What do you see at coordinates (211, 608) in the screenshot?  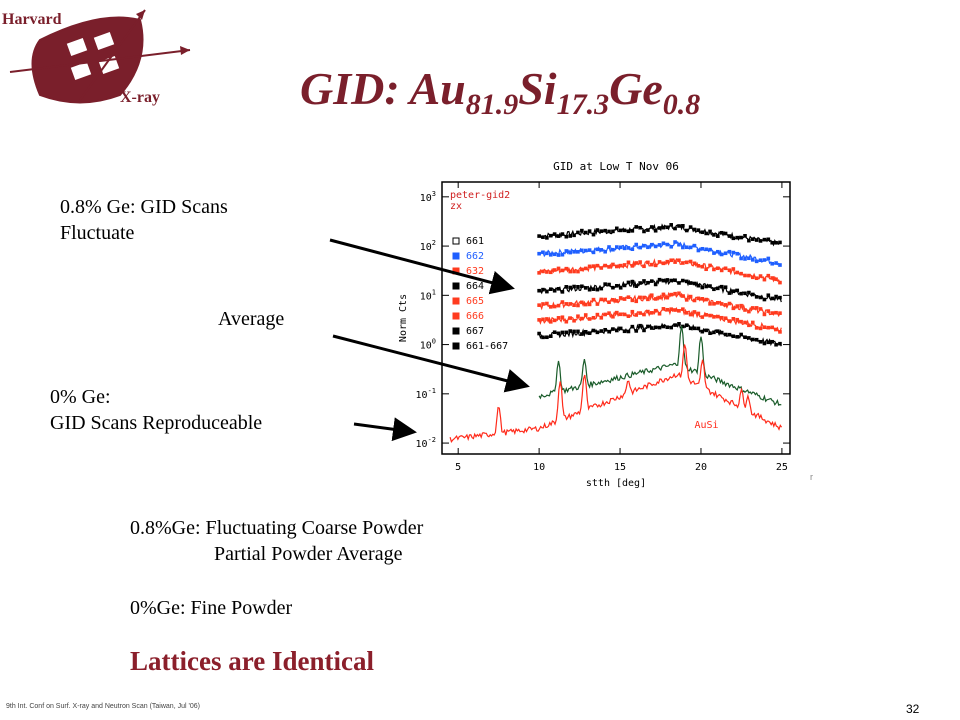 I see `bullet-fine-powder: 0%Ge: Fine Powder` at bounding box center [211, 608].